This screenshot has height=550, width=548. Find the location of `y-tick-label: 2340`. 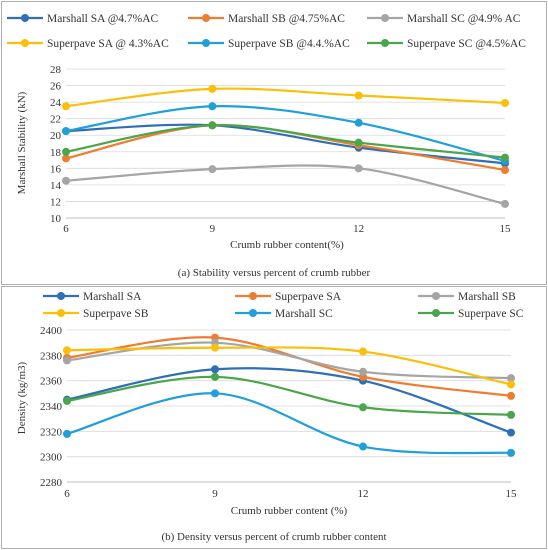

y-tick-label: 2340 is located at coordinates (51, 407).